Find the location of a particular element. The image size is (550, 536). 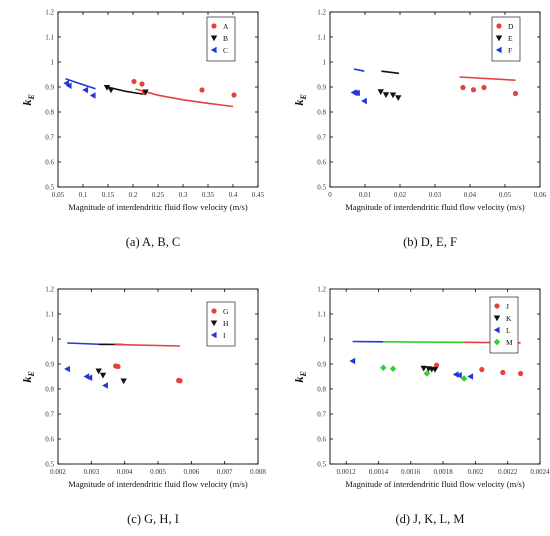

legend-label-j: J is located at coordinates (507, 306).